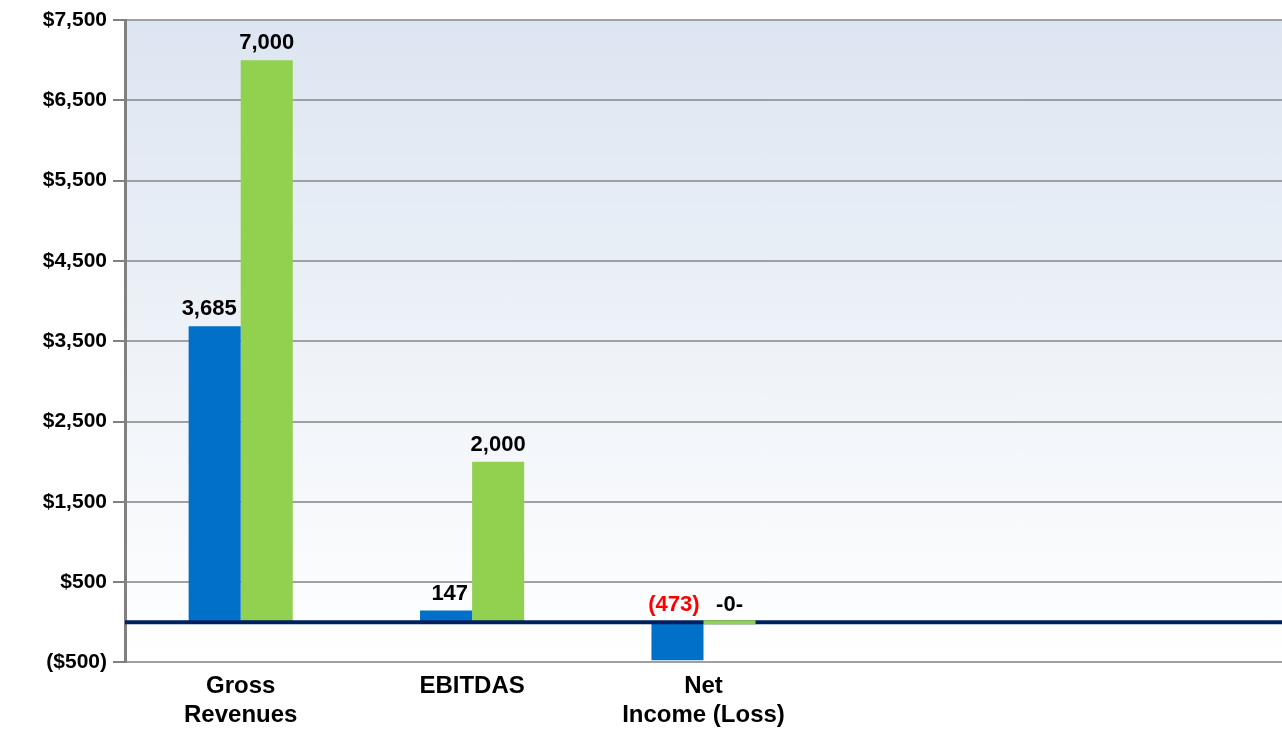 This screenshot has height=740, width=1282. I want to click on y-tick-label: $7,500, so click(74, 18).